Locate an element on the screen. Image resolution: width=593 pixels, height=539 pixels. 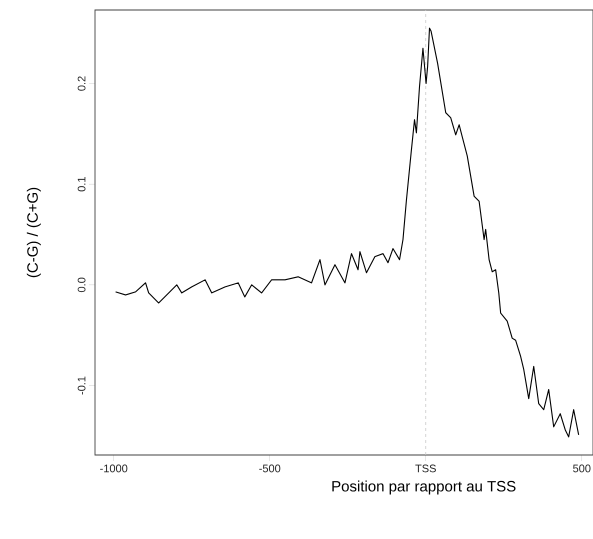
x-tick-label: -500 is located at coordinates (269, 468).